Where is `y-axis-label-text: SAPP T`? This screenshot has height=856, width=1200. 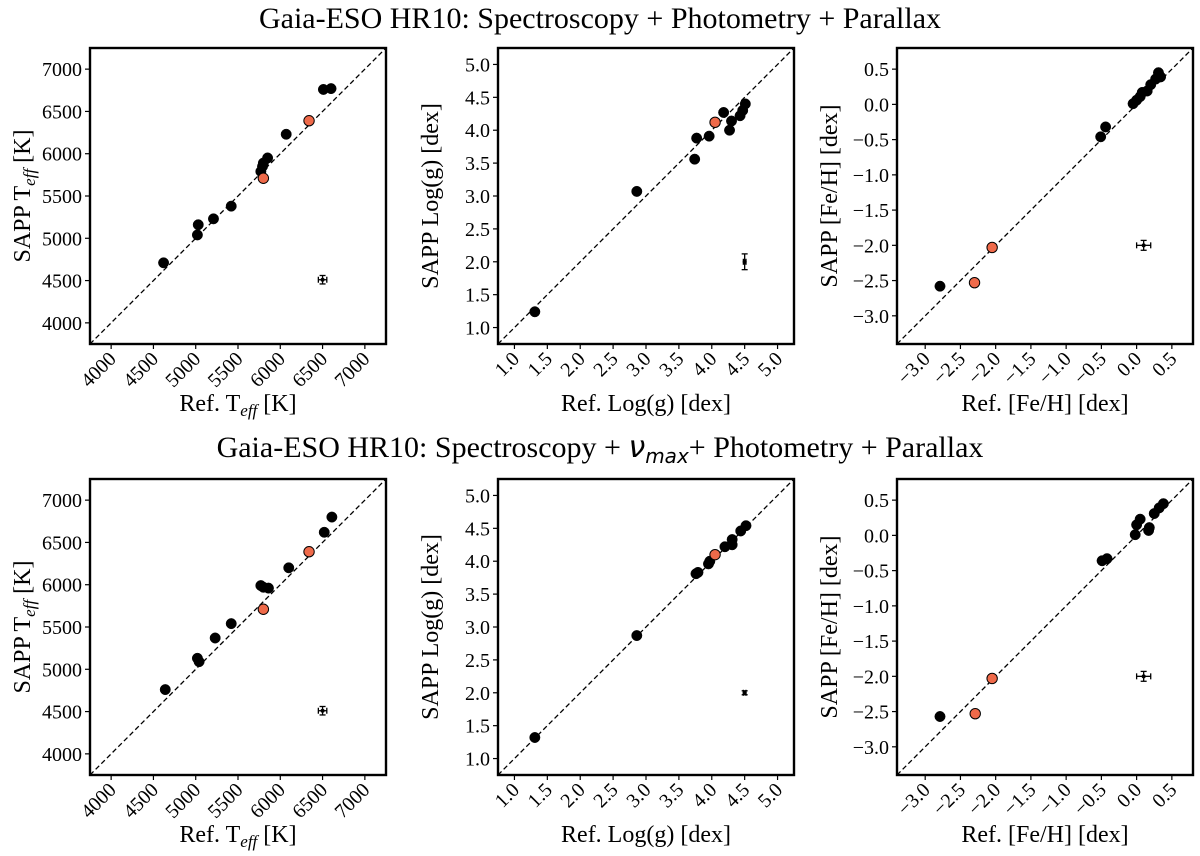
y-axis-label-text: SAPP T is located at coordinates (23, 223).